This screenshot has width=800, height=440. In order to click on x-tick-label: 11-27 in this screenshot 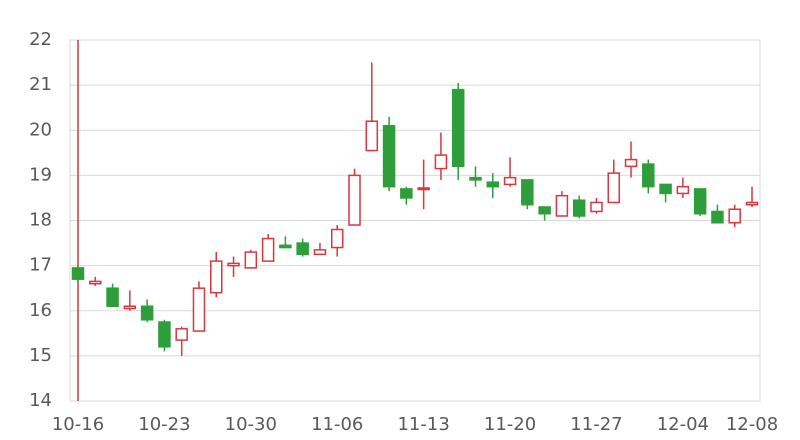, I will do `click(596, 424)`.